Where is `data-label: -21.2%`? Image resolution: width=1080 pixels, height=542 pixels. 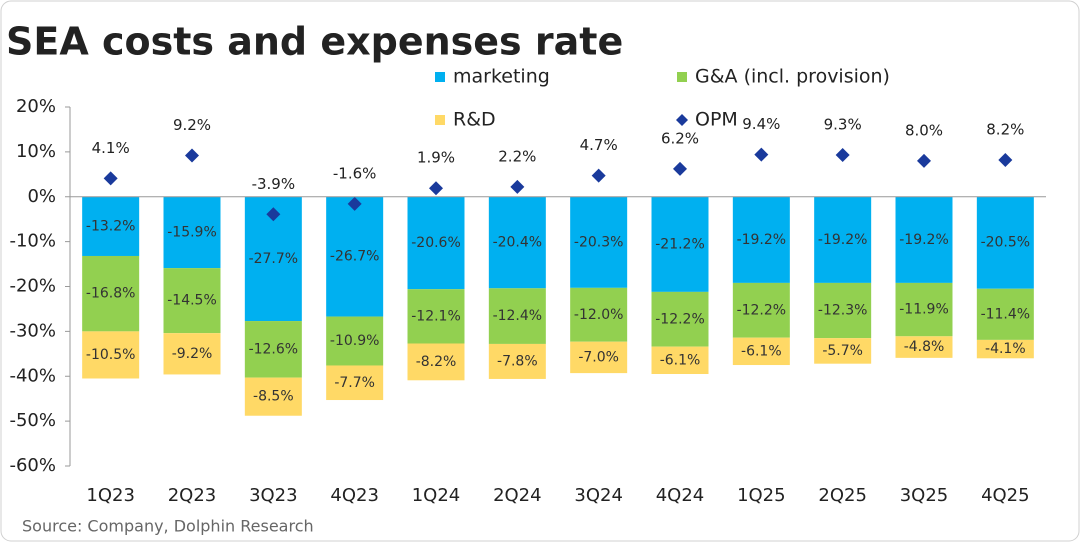 data-label: -21.2% is located at coordinates (680, 244).